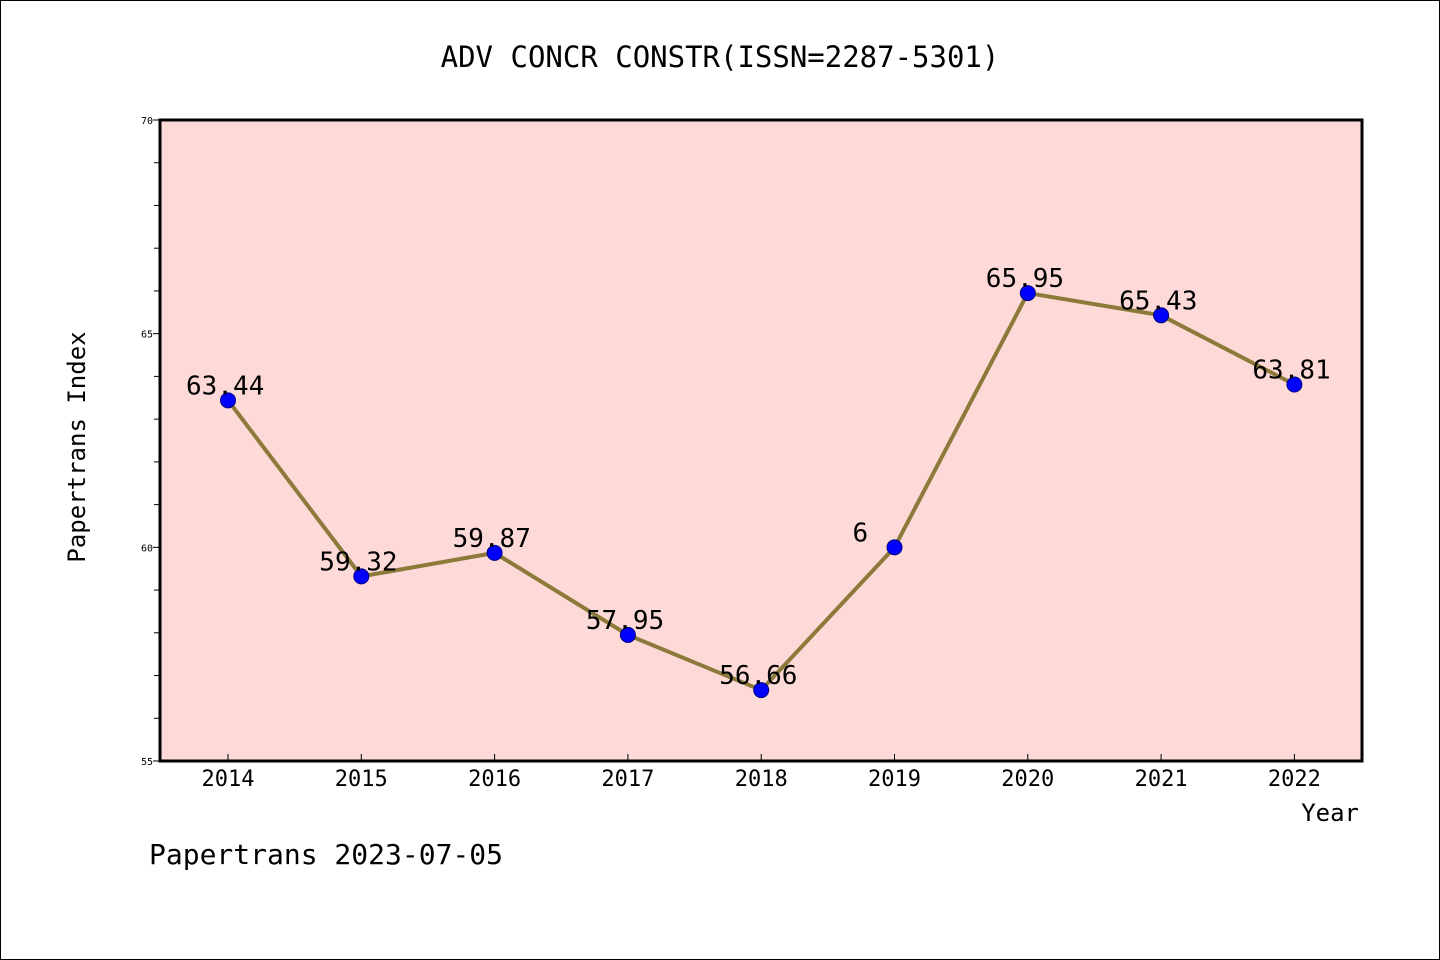 This screenshot has height=960, width=1440. What do you see at coordinates (326, 854) in the screenshot?
I see `footer-text: Papertrans 2023-07-05` at bounding box center [326, 854].